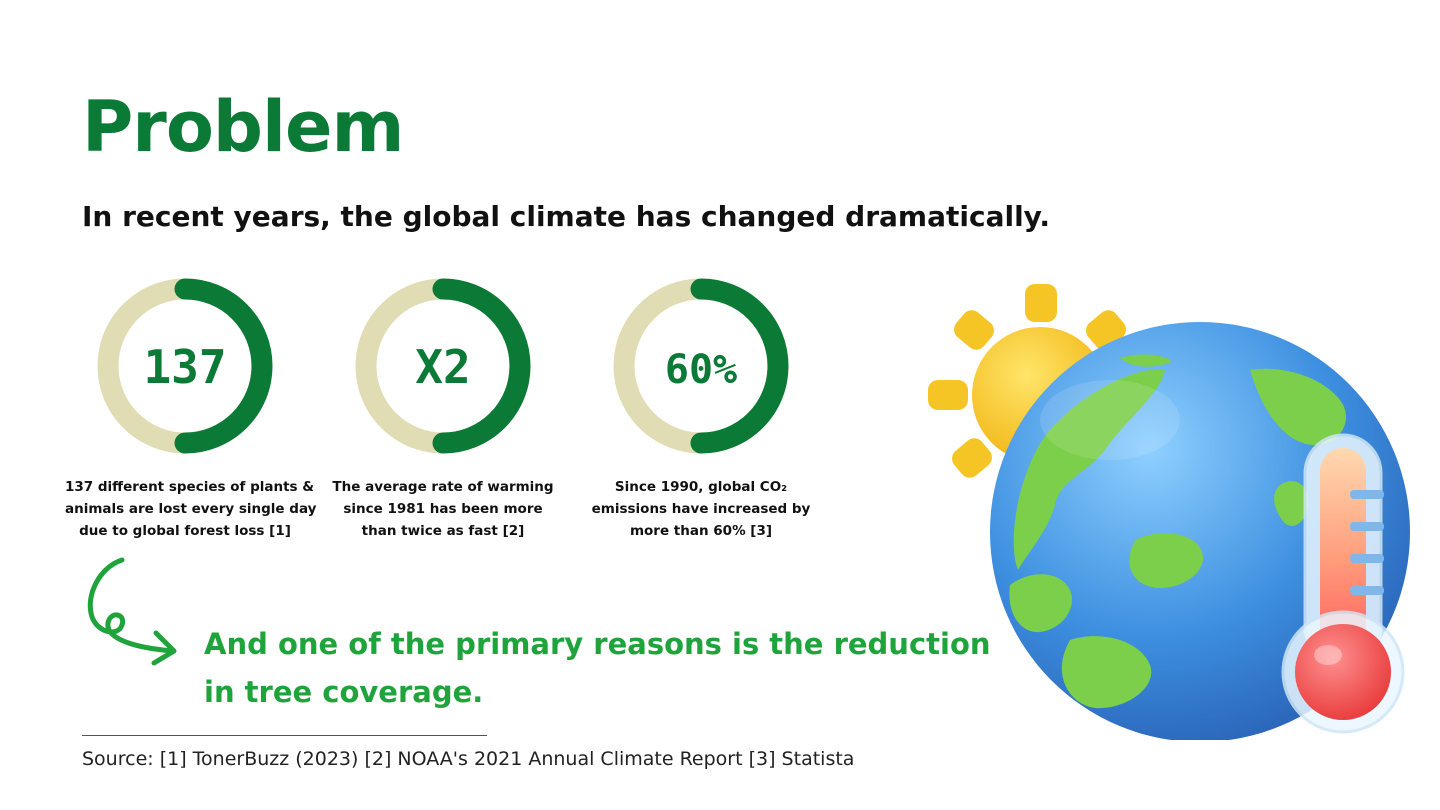 This screenshot has width=1440, height=810. I want to click on stat-description-line: more than 60% [3], so click(701, 531).